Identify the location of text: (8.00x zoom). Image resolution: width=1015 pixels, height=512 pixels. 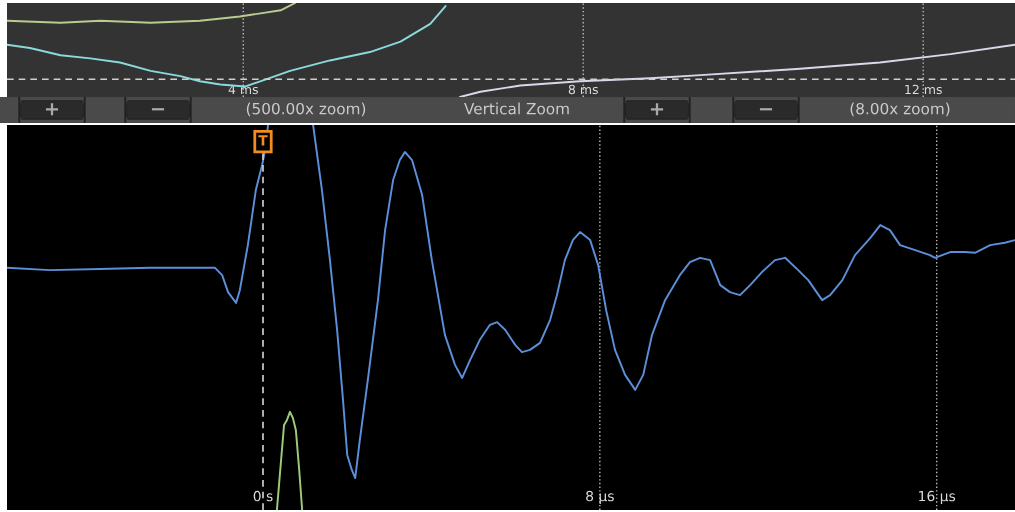
(900, 109).